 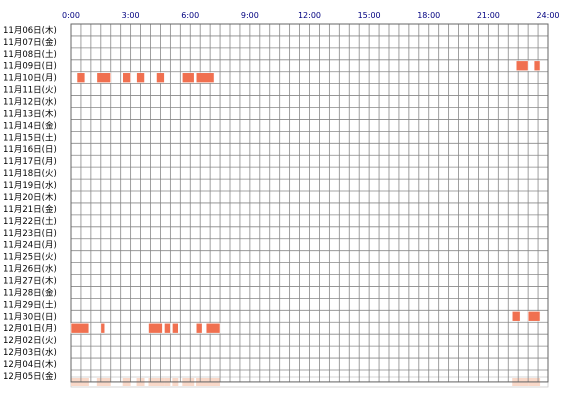 What do you see at coordinates (30, 258) in the screenshot?
I see `day-label: 11月25日(火)` at bounding box center [30, 258].